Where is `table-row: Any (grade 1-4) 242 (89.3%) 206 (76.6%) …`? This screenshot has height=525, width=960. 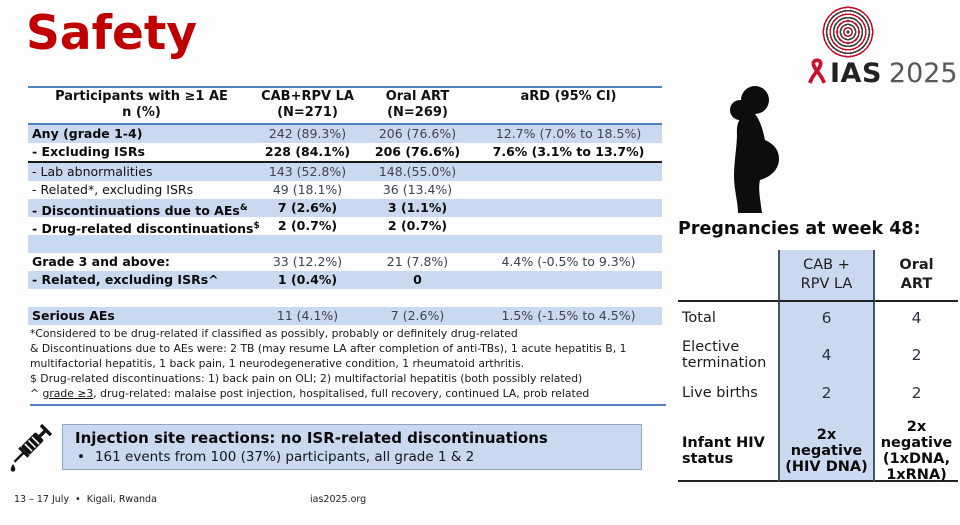 table-row: Any (grade 1-4) 242 (89.3%) 206 (76.6%) … is located at coordinates (345, 134).